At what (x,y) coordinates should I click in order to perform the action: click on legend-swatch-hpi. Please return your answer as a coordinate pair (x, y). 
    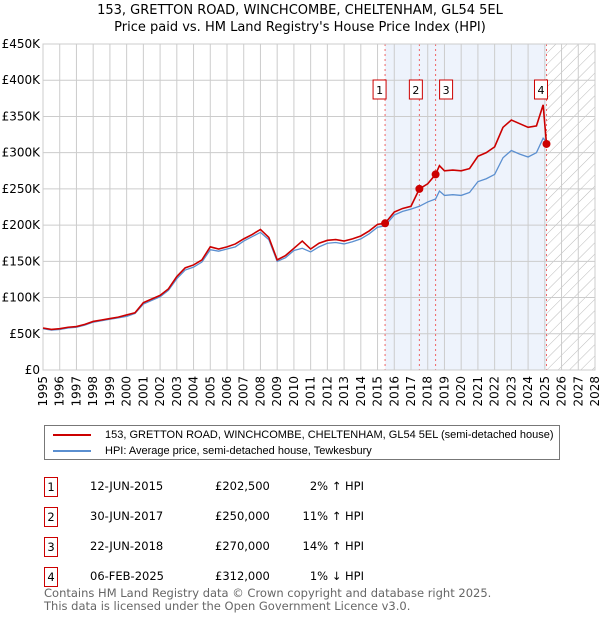
    Looking at the image, I should click on (72, 451).